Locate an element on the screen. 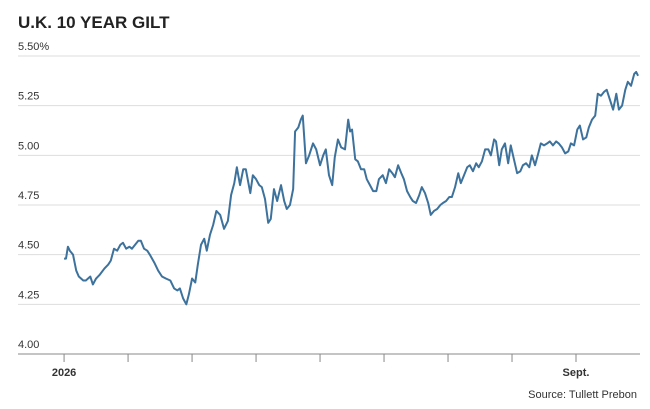 The width and height of the screenshot is (650, 409). y-tick-label: 4.00 is located at coordinates (28, 345).